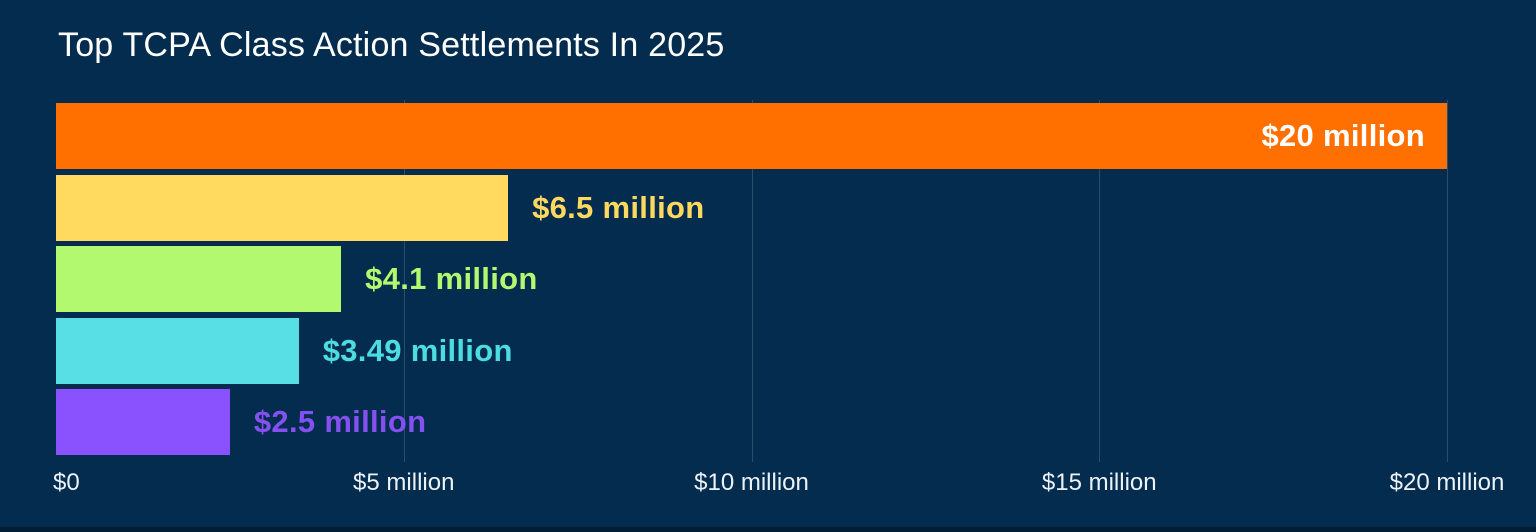 The image size is (1536, 532). Describe the element at coordinates (340, 422) in the screenshot. I see `bar-value-label: $2.5 million` at that location.